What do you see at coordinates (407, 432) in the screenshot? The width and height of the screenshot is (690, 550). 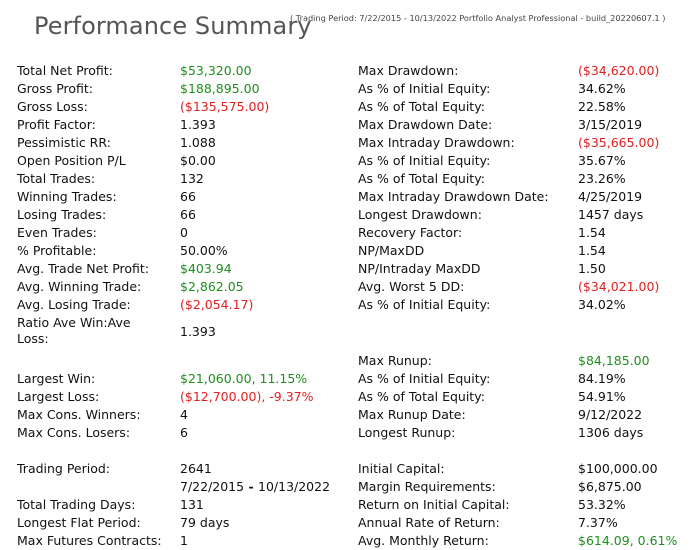 I see `metric-label: Longest Runup:` at bounding box center [407, 432].